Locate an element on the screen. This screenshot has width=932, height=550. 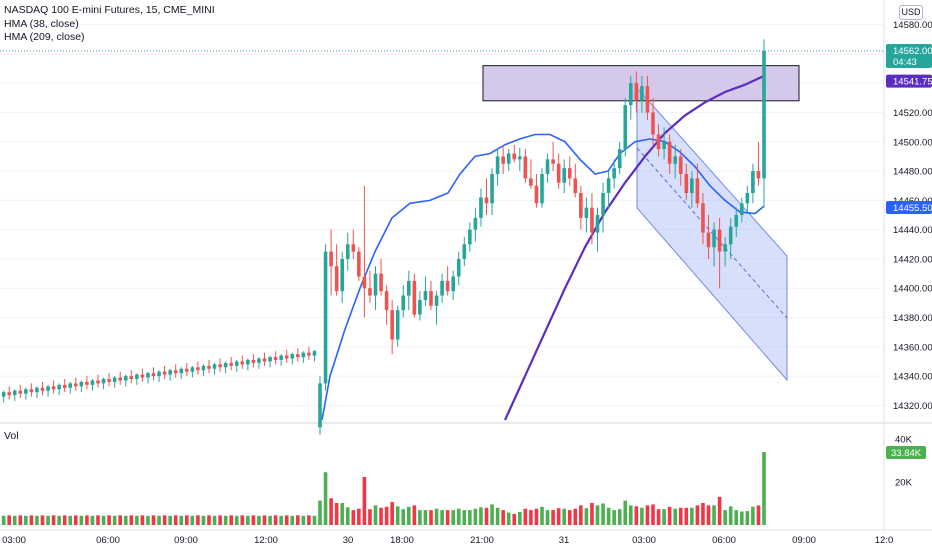
hma-209-price-label: 14541.75 is located at coordinates (909, 81).